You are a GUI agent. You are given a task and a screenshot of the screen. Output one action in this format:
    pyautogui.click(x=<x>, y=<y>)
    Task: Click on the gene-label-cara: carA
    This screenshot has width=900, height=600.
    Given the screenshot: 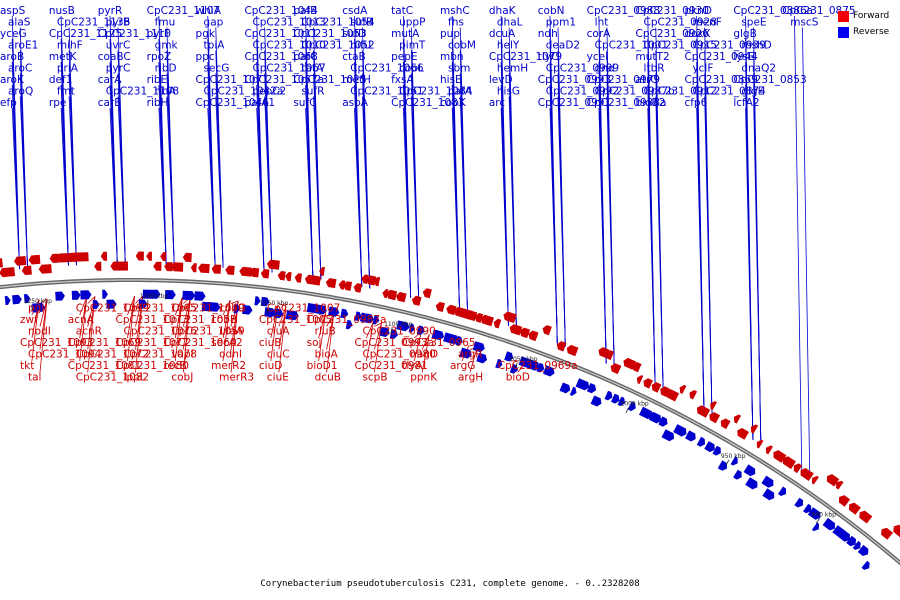 What is the action you would take?
    pyautogui.click(x=110, y=80)
    